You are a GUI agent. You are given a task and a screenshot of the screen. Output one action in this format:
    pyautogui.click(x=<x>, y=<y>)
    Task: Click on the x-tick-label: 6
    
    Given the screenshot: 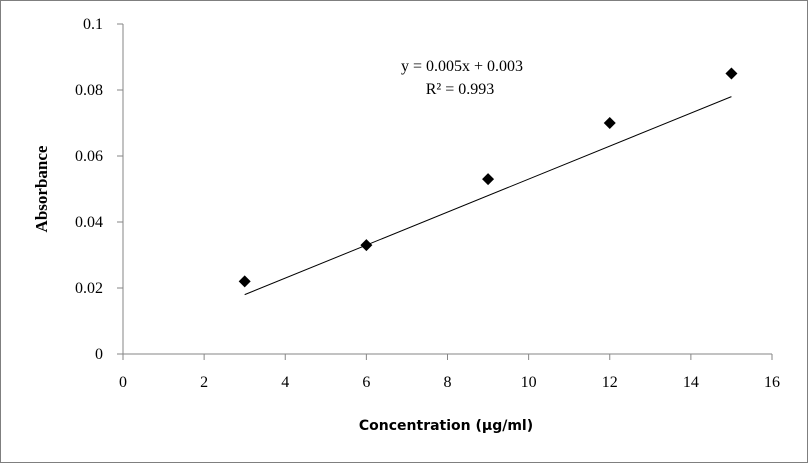 What is the action you would take?
    pyautogui.click(x=366, y=382)
    